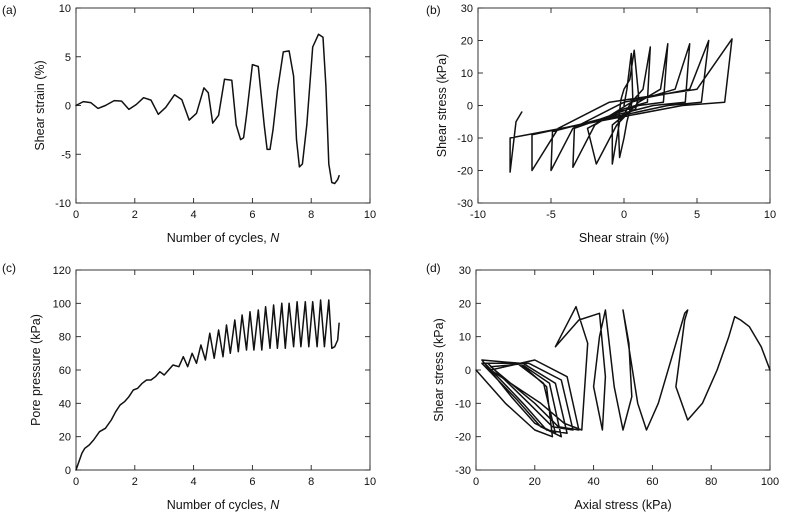 This screenshot has height=517, width=800. I want to click on panel-d-y-tick-label: 30, so click(465, 271).